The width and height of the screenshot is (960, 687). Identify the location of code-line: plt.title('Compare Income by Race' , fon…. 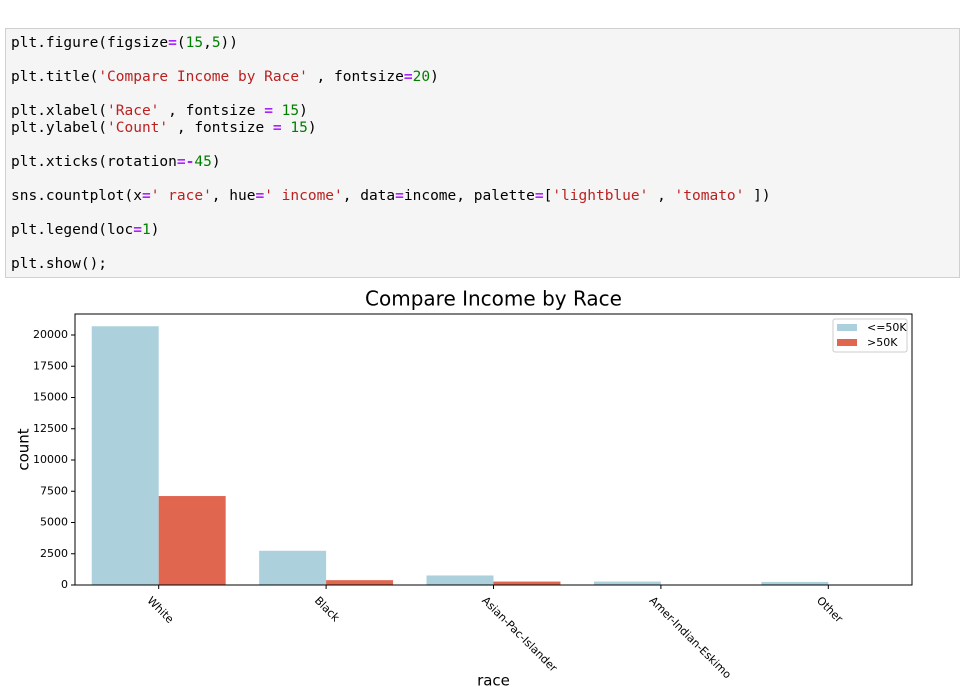
(225, 77).